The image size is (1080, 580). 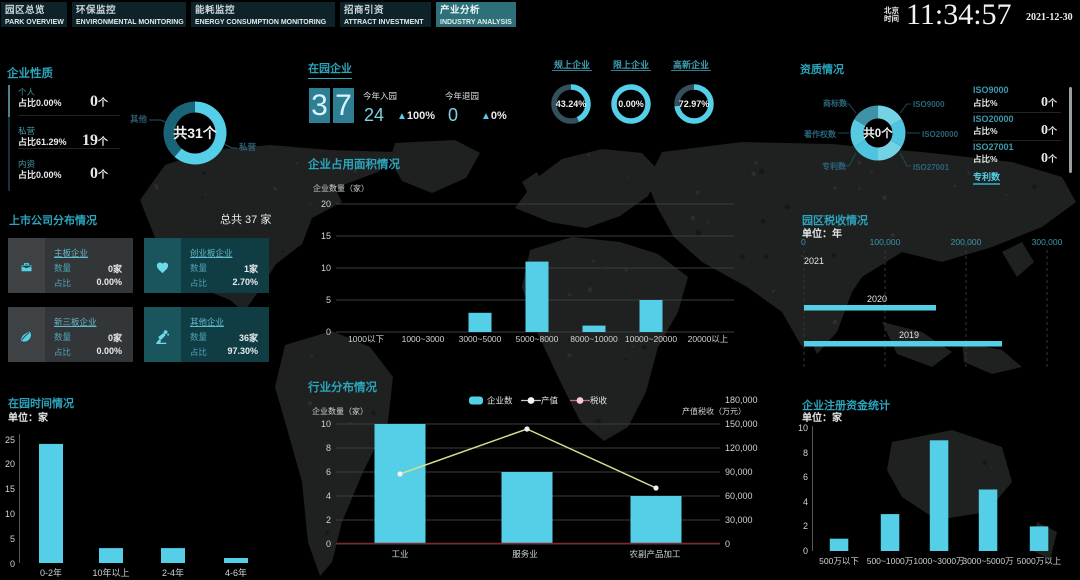 I want to click on svg-text: 43.24%, so click(x=571, y=104).